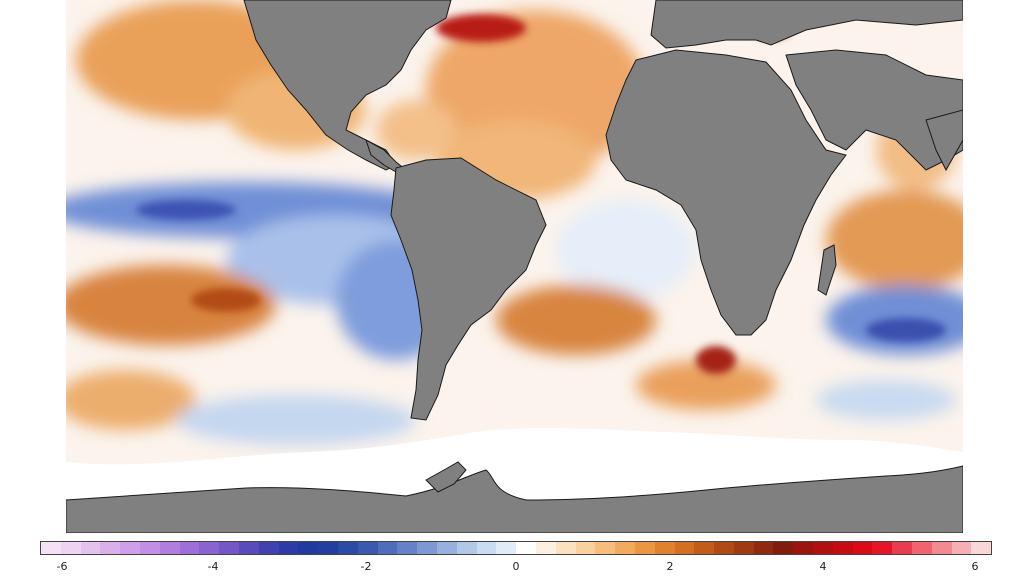  I want to click on colorbar, so click(516, 548).